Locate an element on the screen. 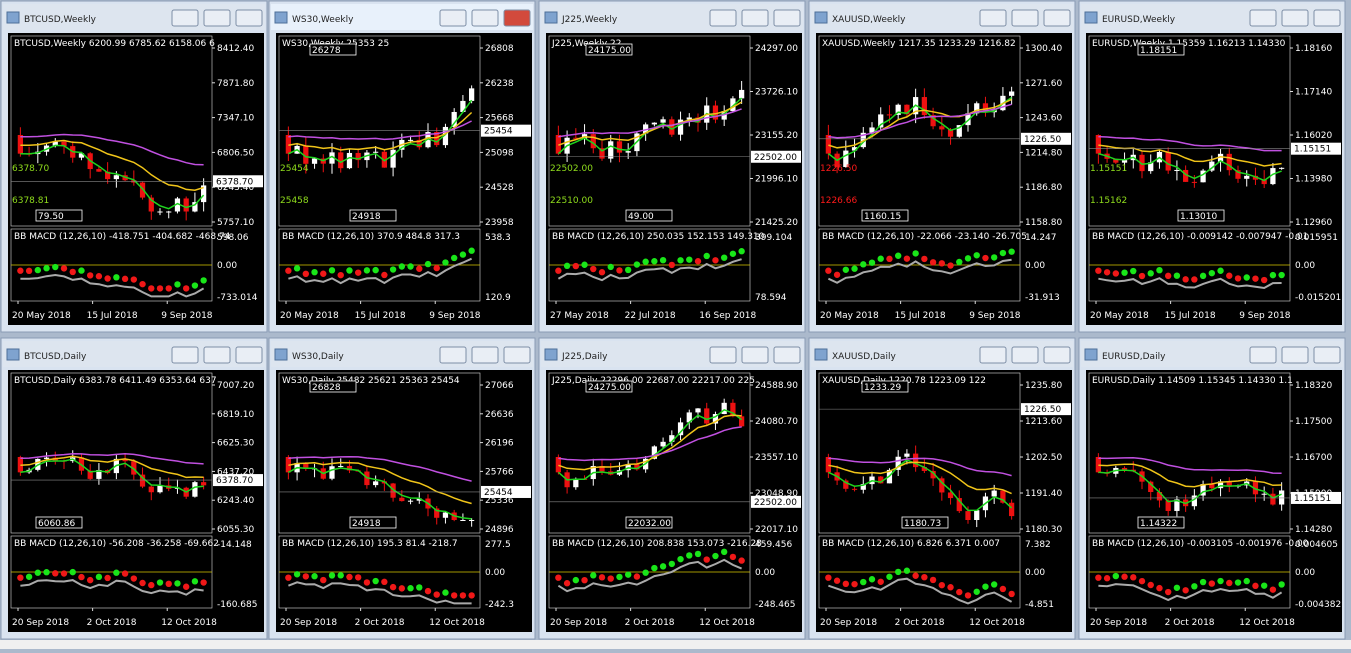 The height and width of the screenshot is (653, 1351). window-title: EURUSD,Daily is located at coordinates (1134, 357).